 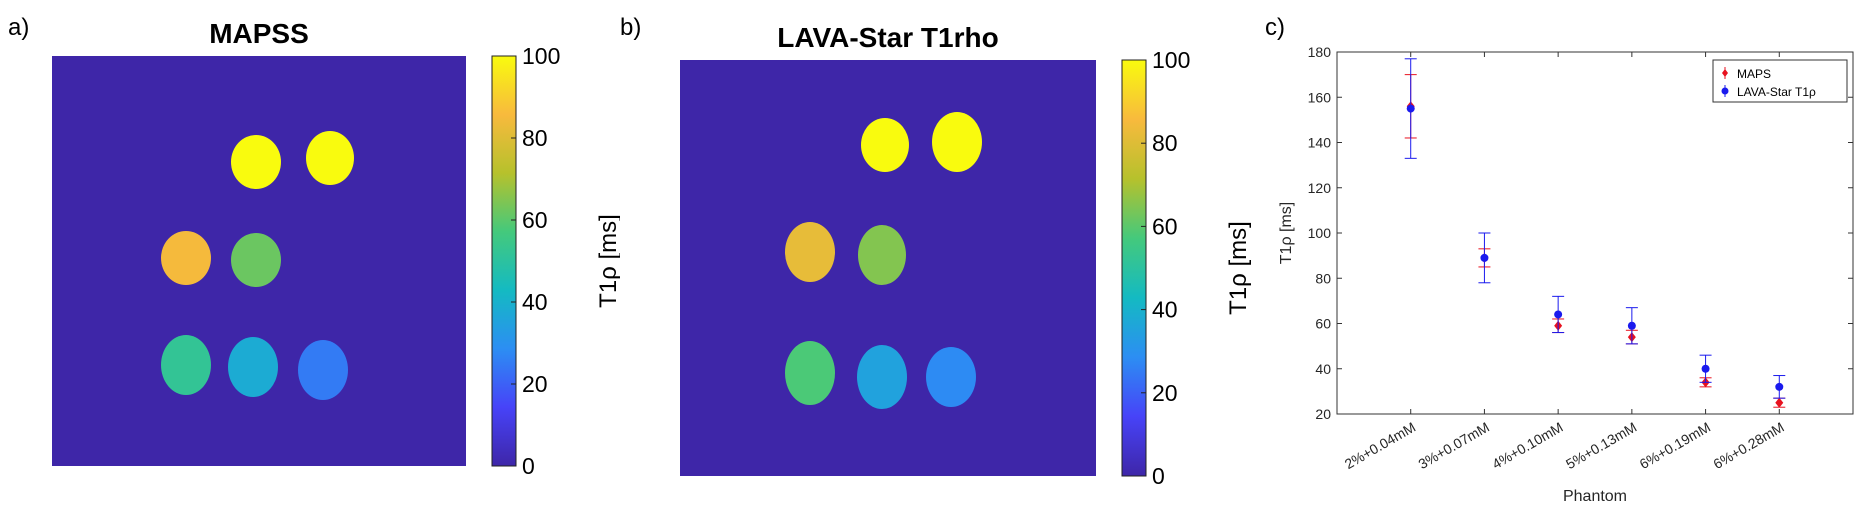 I want to click on y-tick-label: 40, so click(x=1323, y=369).